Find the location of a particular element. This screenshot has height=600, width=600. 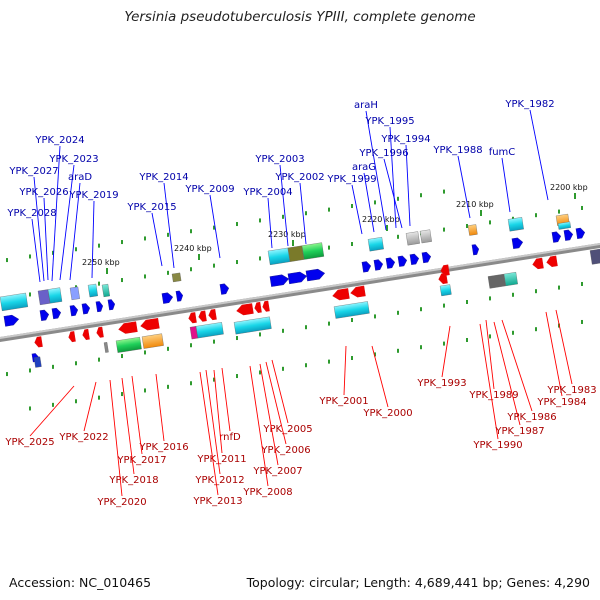

gene-label: YPK_2003 is located at coordinates (279, 159).